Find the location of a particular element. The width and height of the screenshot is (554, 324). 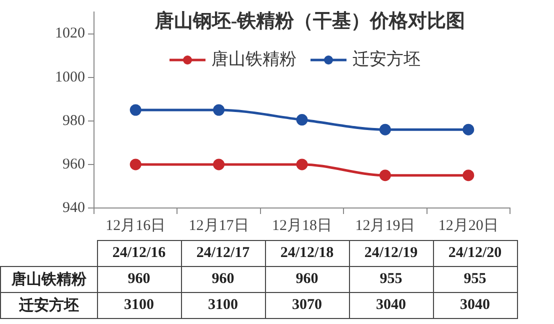

y-tick-label: 940 is located at coordinates (73, 208).